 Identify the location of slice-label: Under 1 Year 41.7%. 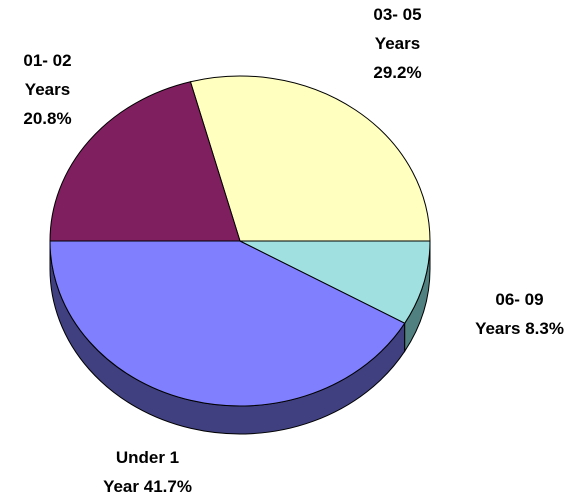
(147, 472).